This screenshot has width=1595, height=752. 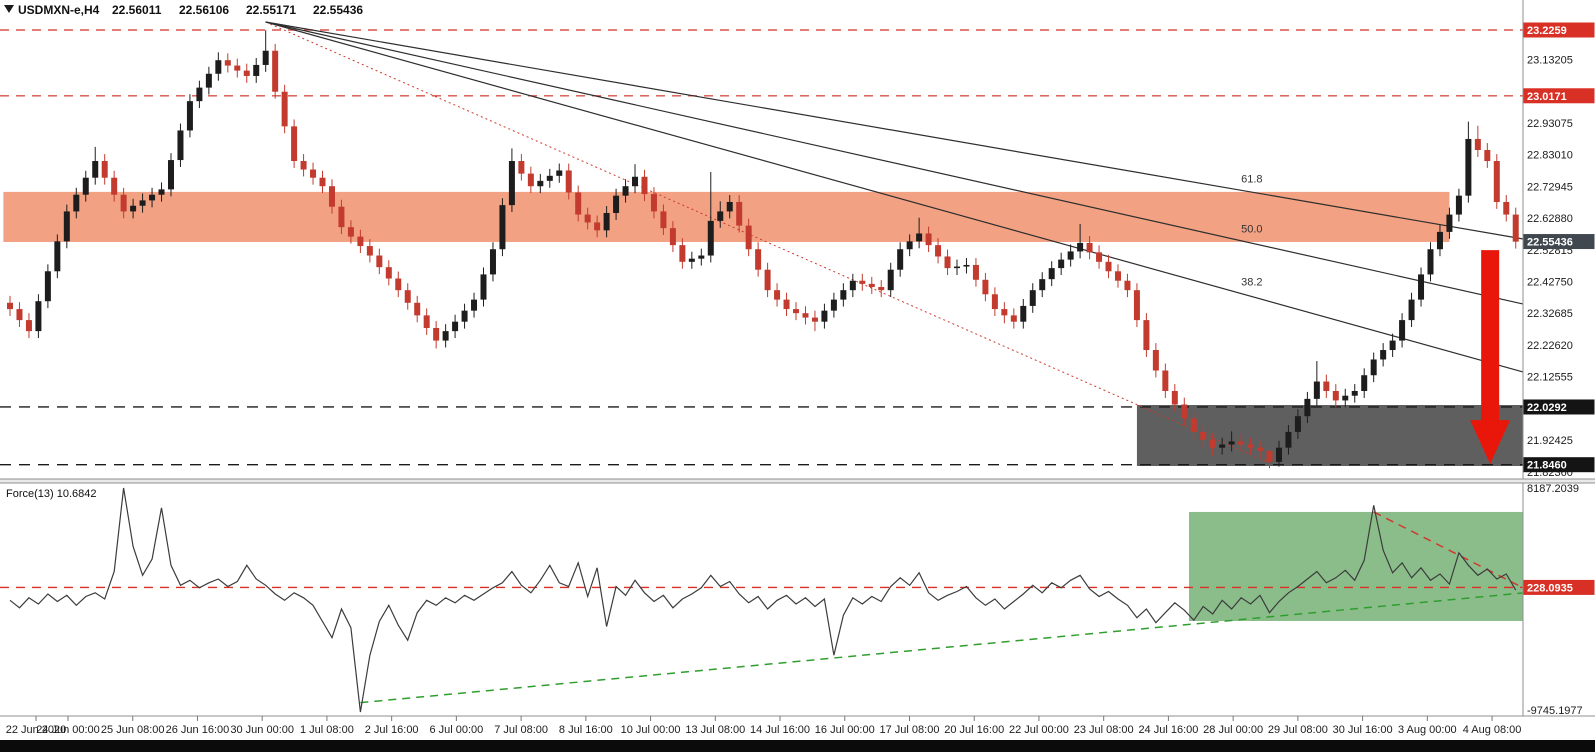 I want to click on time-axis-label: 22 Jul 00:00, so click(x=1039, y=730).